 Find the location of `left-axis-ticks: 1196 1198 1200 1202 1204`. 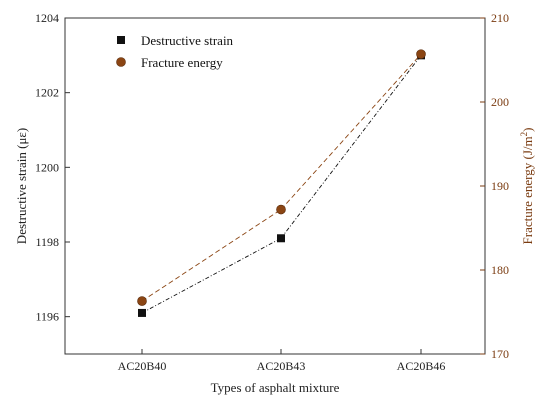

left-axis-ticks: 1196 1198 1200 1202 1204 is located at coordinates (52, 167).